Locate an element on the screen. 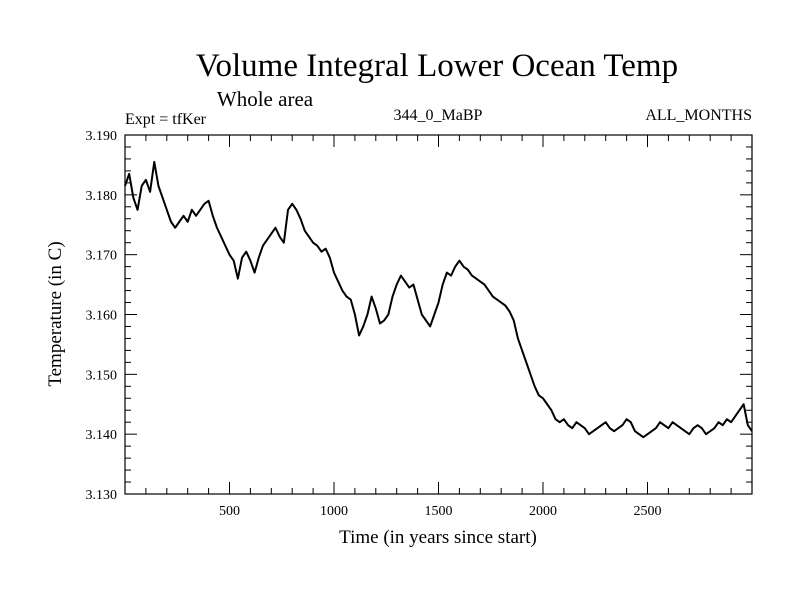  y-tick-label: 3.140 is located at coordinates (102, 435).